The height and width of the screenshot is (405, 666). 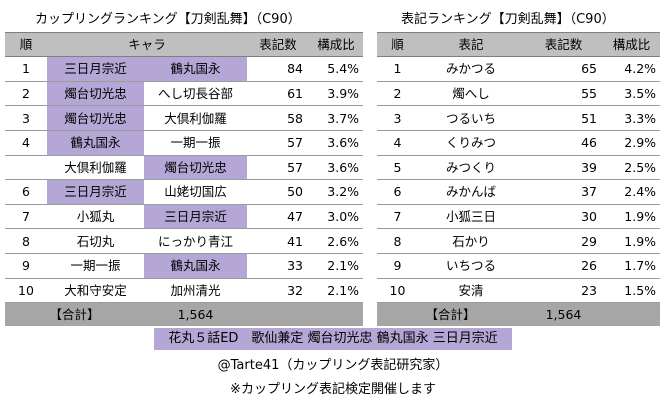 I want to click on notation-cell: くりみつ, so click(x=471, y=143).